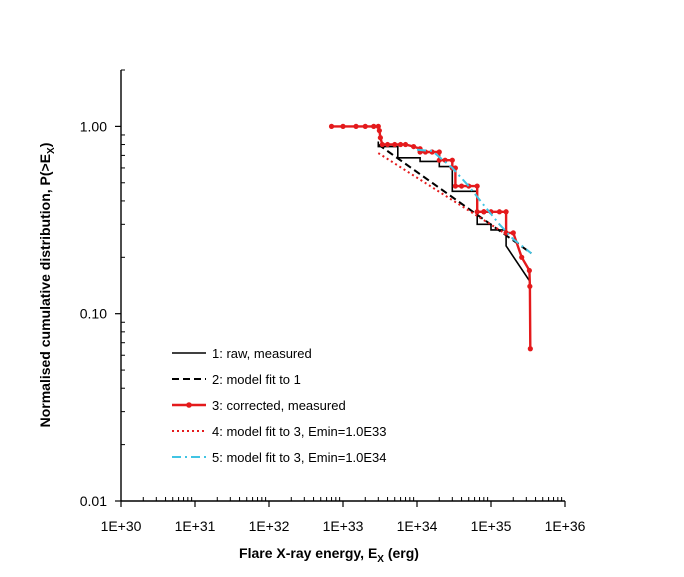 This screenshot has height=577, width=684. What do you see at coordinates (93, 501) in the screenshot?
I see `y-tick-label: 0.01` at bounding box center [93, 501].